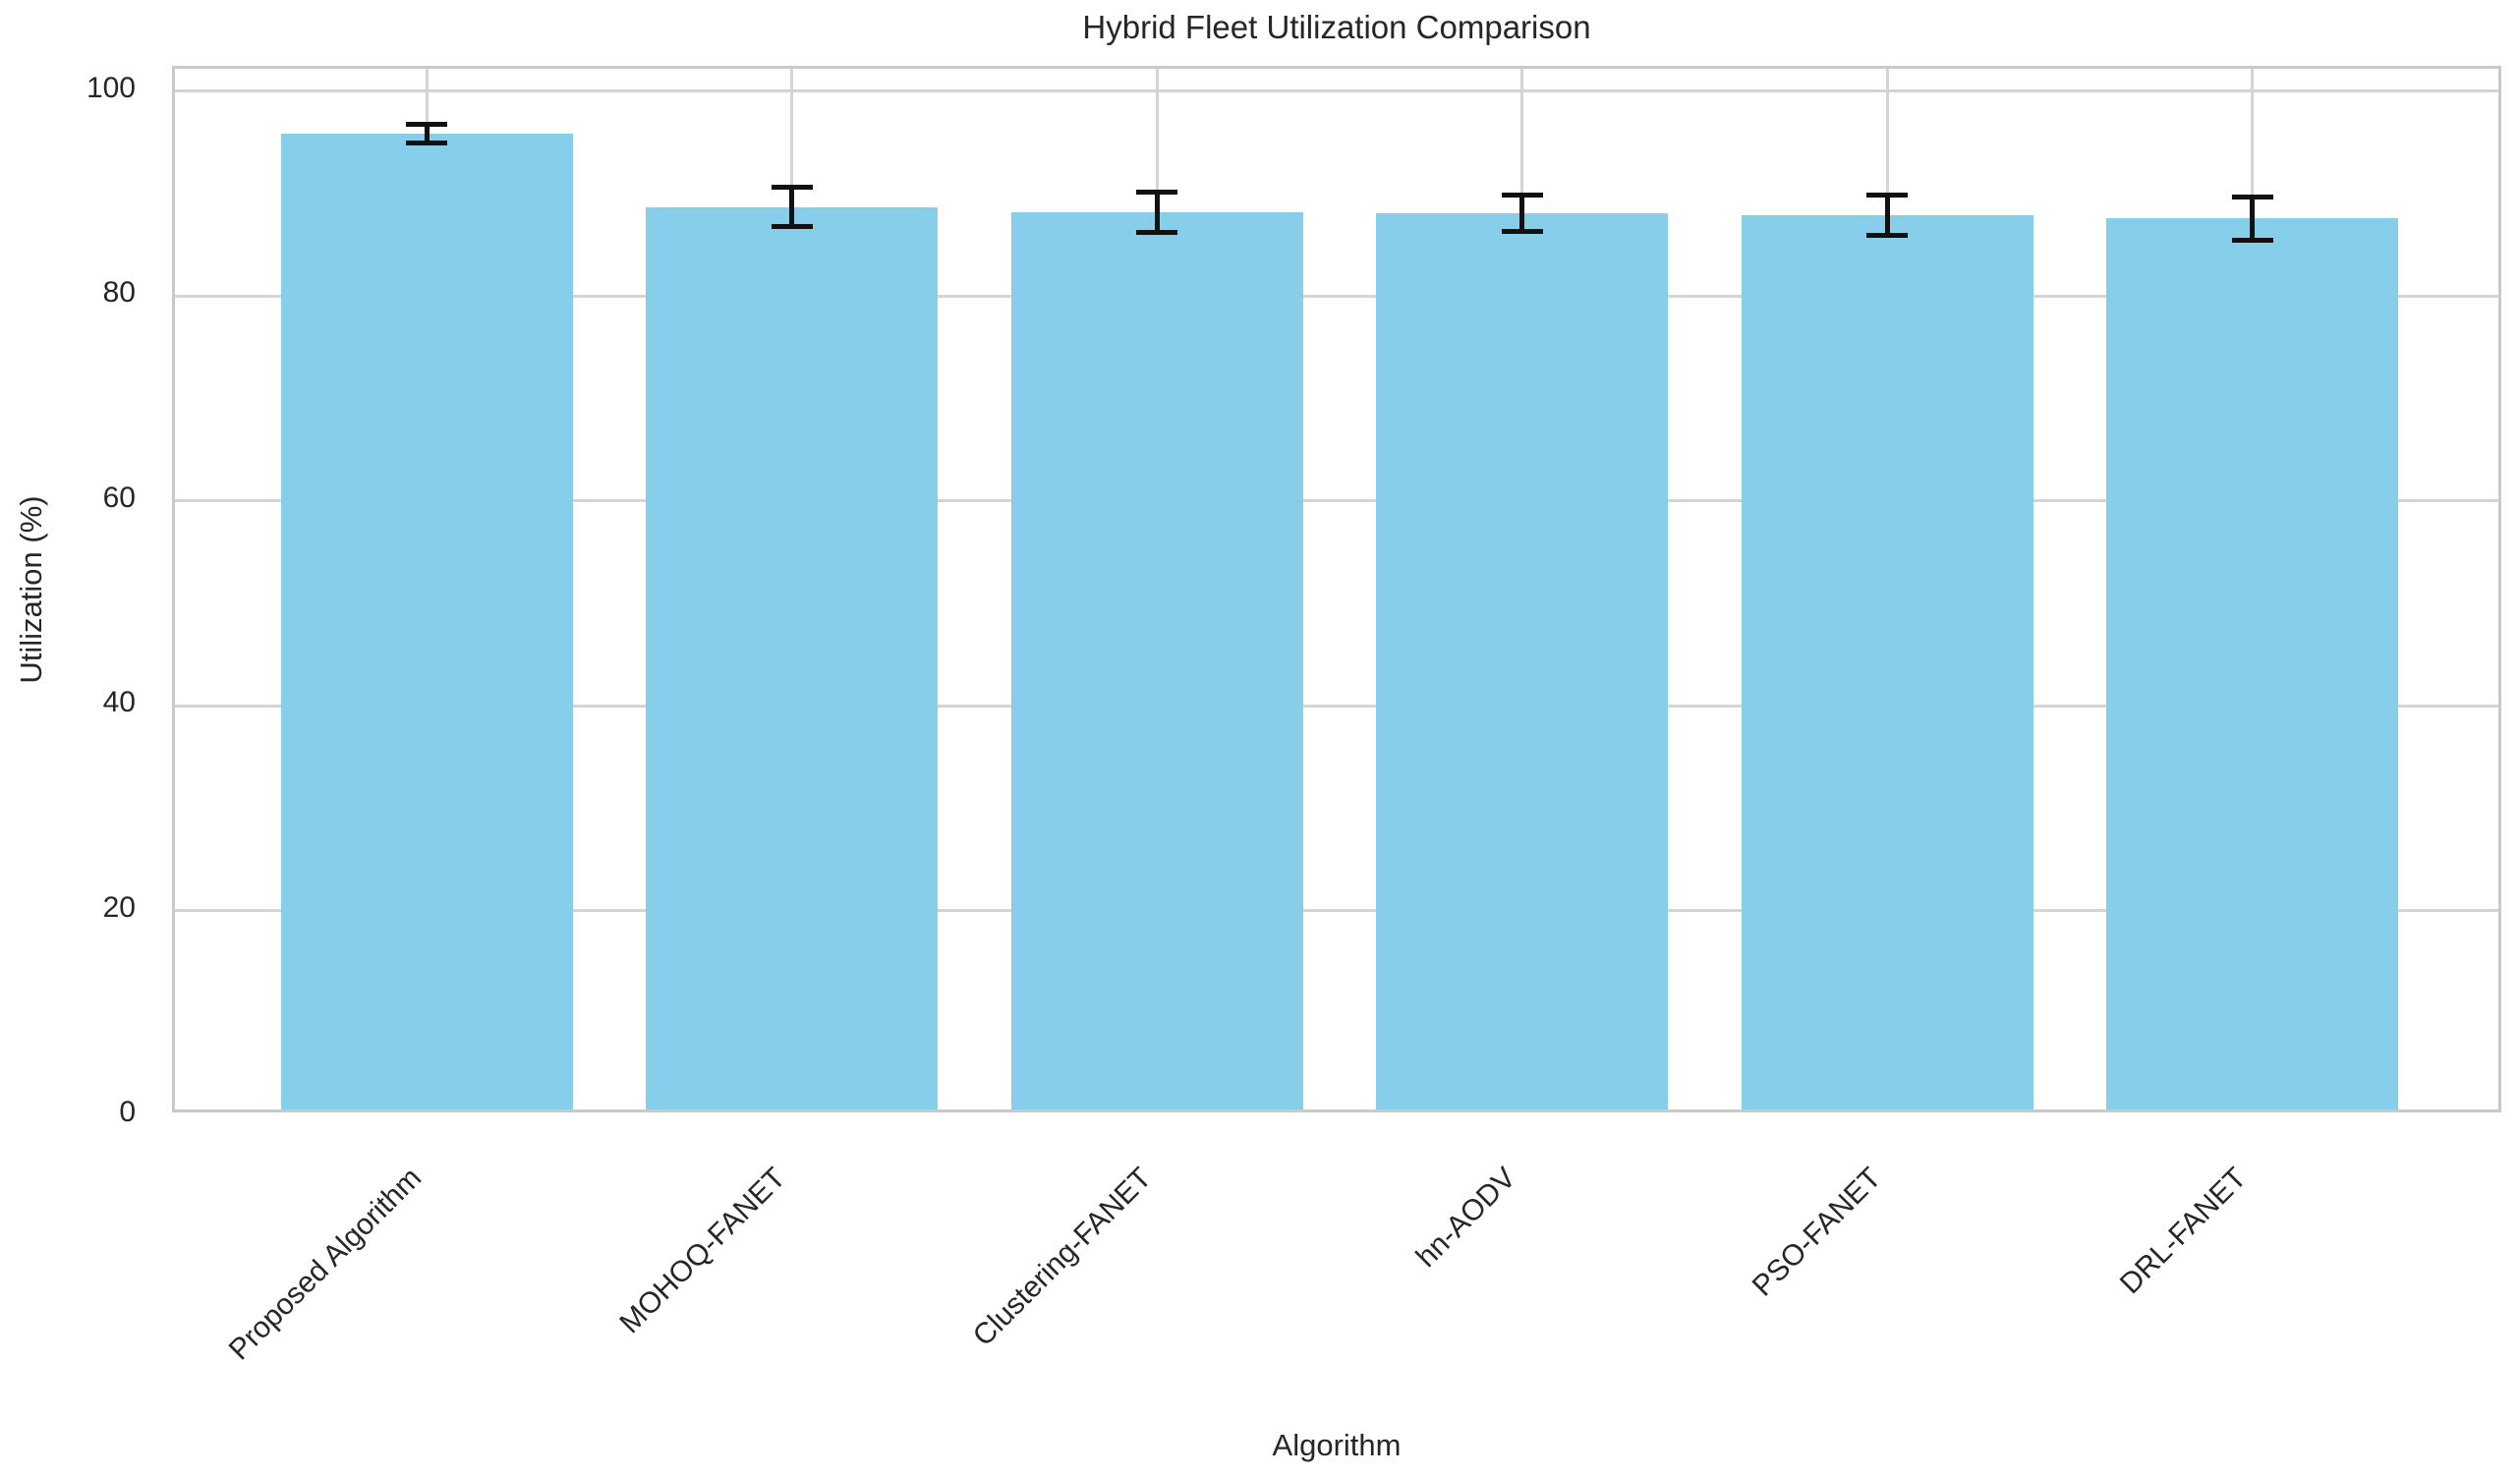 The image size is (2520, 1477). Describe the element at coordinates (128, 1112) in the screenshot. I see `y-tick-label: 0` at that location.